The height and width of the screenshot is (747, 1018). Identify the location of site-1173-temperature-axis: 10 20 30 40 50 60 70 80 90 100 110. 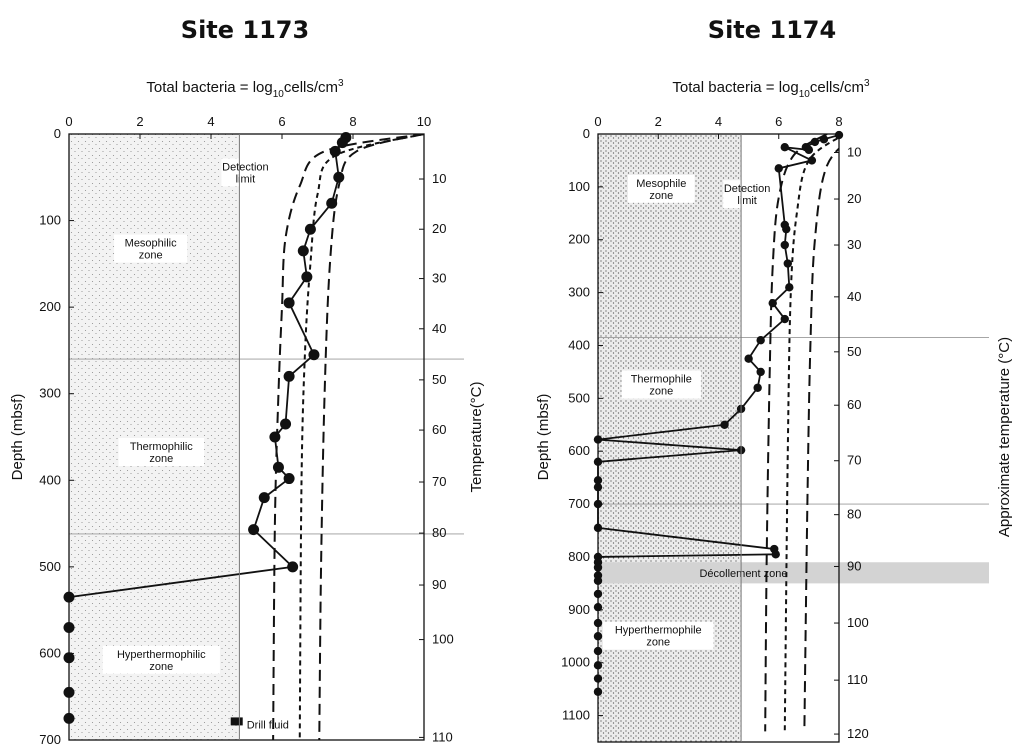
(436, 457).